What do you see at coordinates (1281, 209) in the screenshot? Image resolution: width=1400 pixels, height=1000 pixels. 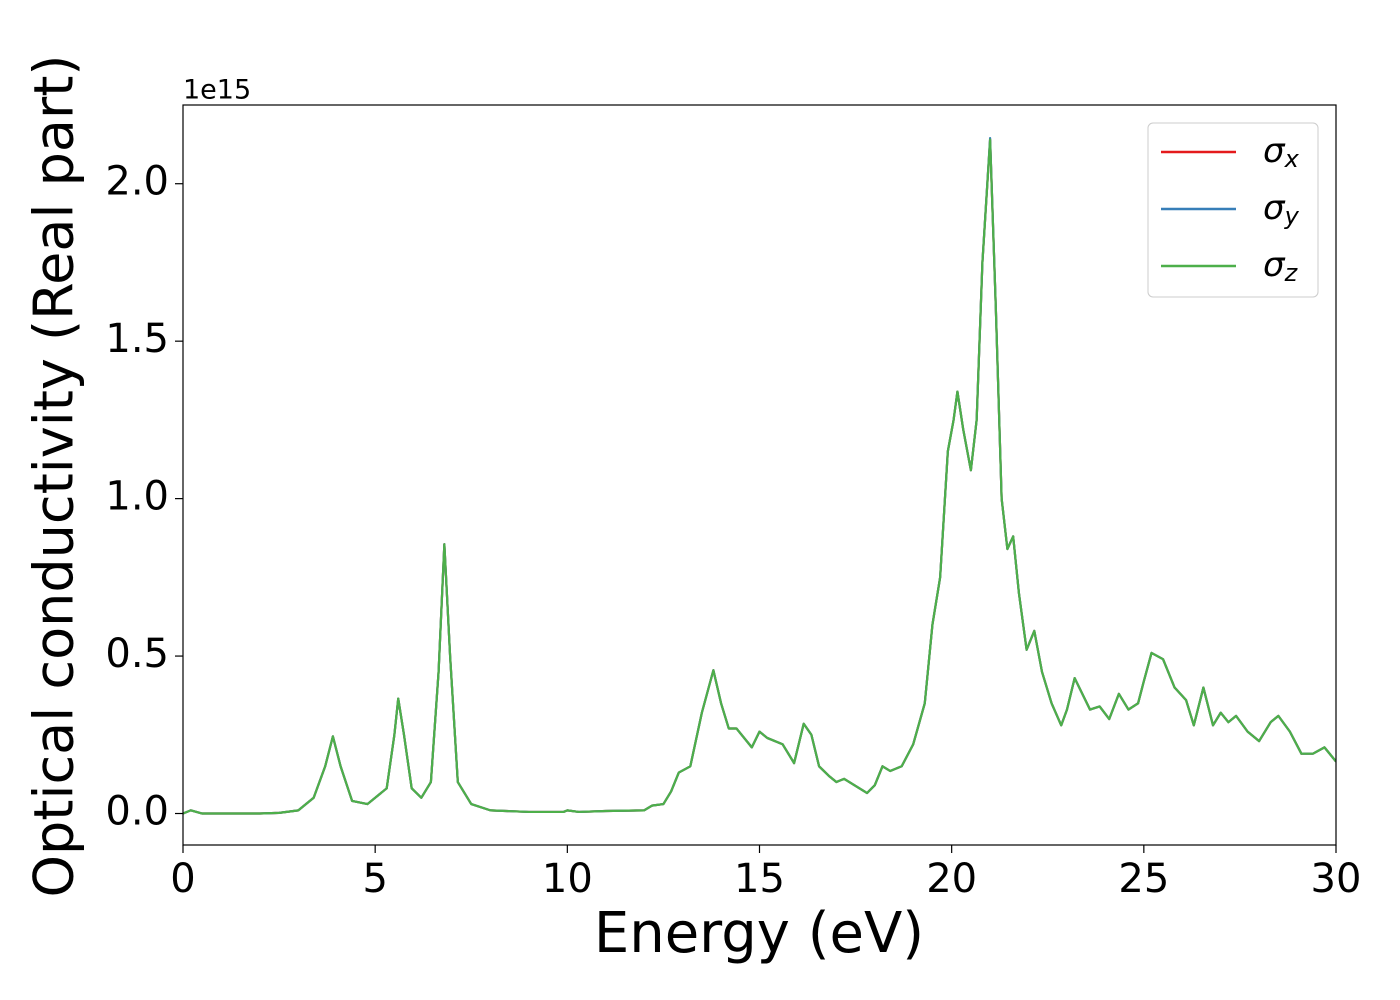 I see `legend-label: σy` at bounding box center [1281, 209].